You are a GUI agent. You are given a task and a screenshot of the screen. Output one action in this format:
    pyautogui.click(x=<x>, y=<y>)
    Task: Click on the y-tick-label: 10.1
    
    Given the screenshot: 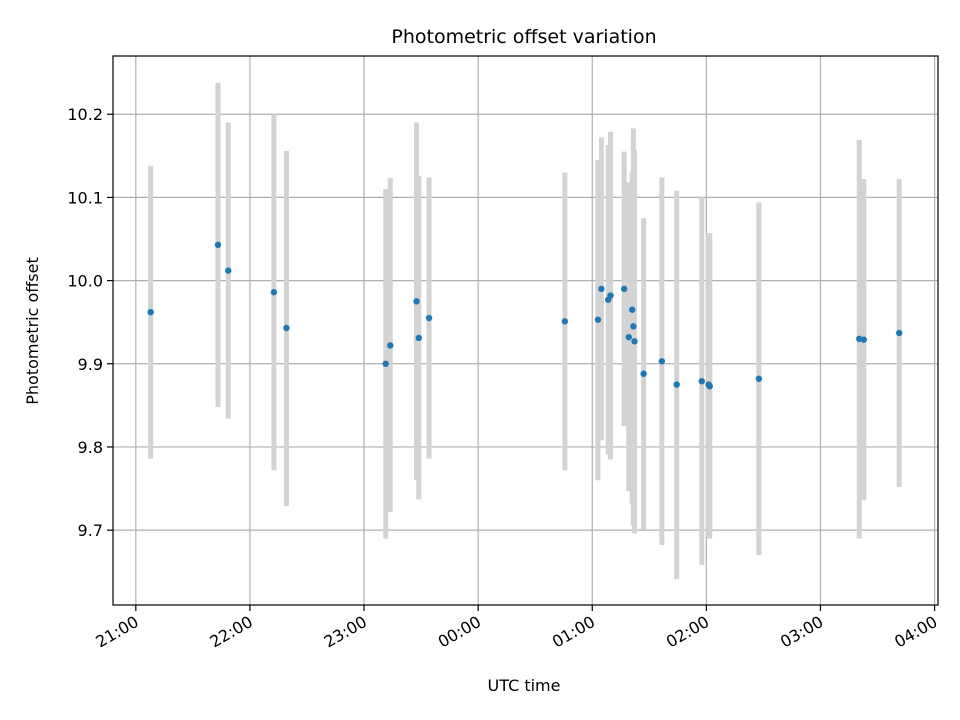 What is the action you would take?
    pyautogui.click(x=85, y=197)
    